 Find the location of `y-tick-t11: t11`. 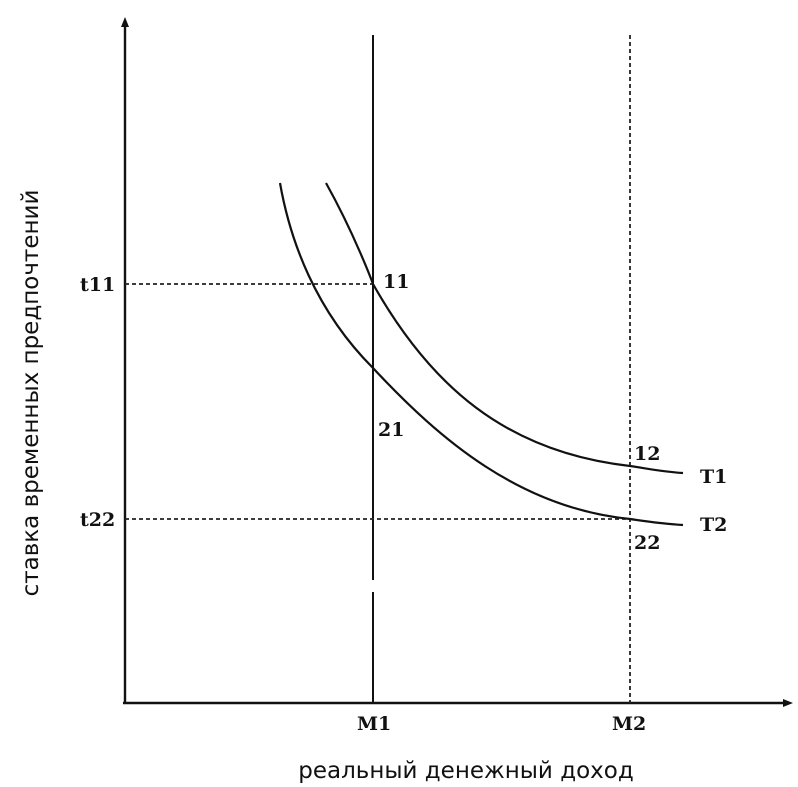

y-tick-t11: t11 is located at coordinates (97, 285).